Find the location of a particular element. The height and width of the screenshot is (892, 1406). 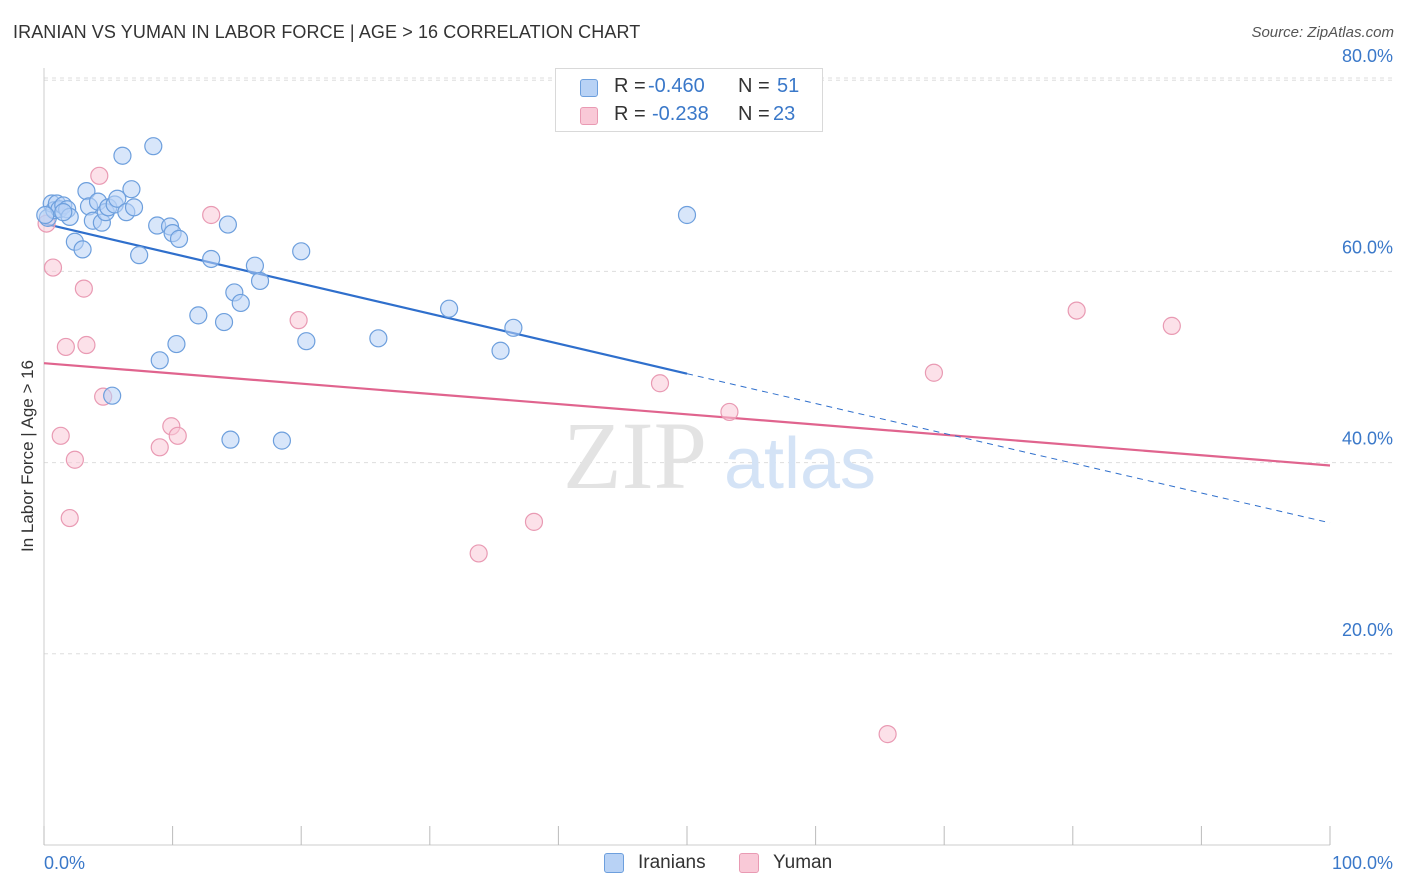

watermark-atlas: atlas is located at coordinates (800, 464).